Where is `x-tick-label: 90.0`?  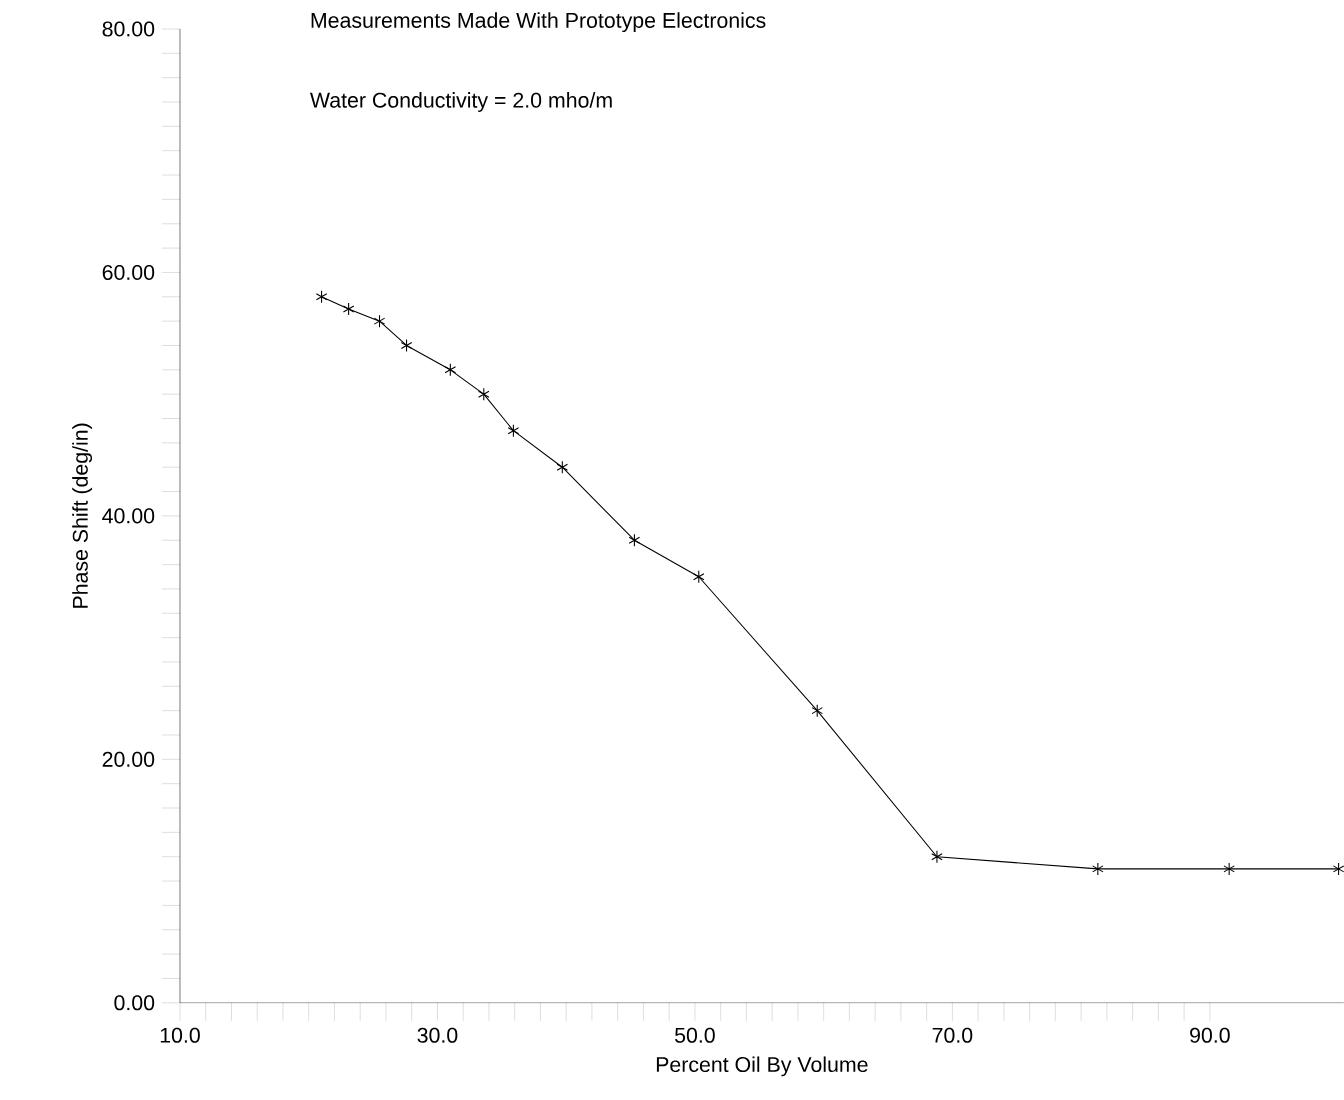 x-tick-label: 90.0 is located at coordinates (1210, 1035).